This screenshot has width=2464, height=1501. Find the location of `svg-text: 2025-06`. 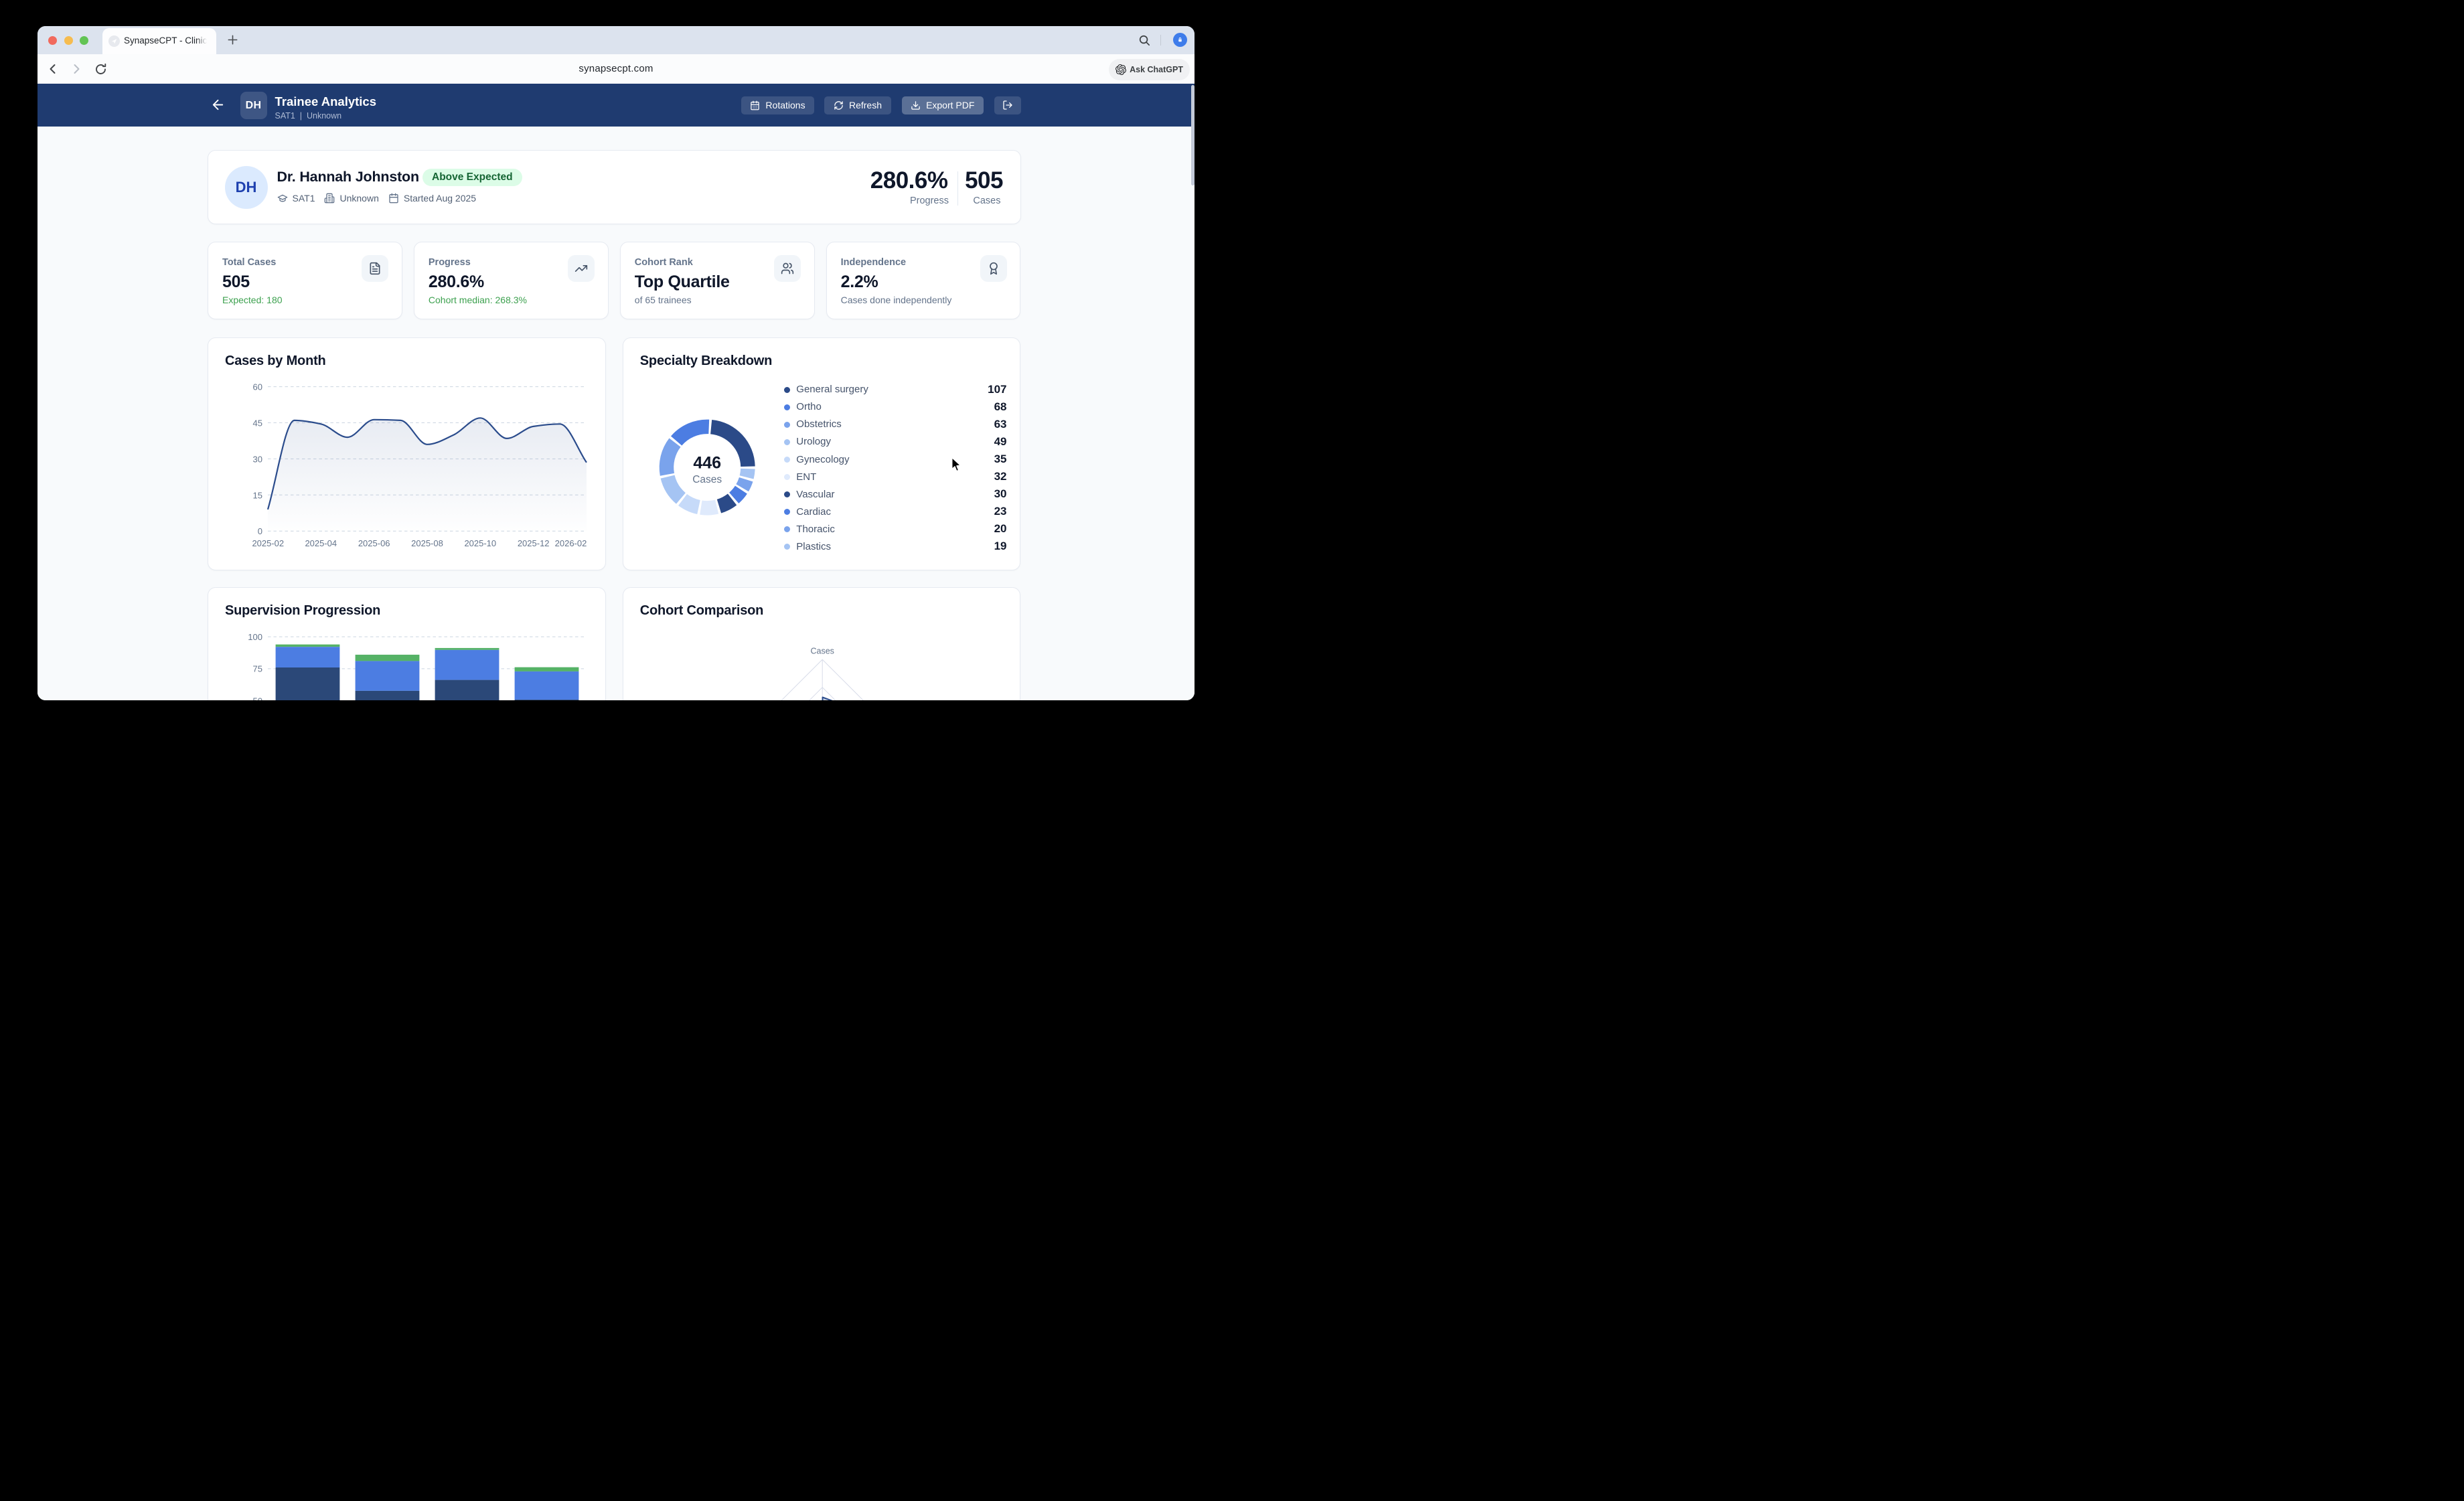

svg-text: 2025-06 is located at coordinates (374, 543).